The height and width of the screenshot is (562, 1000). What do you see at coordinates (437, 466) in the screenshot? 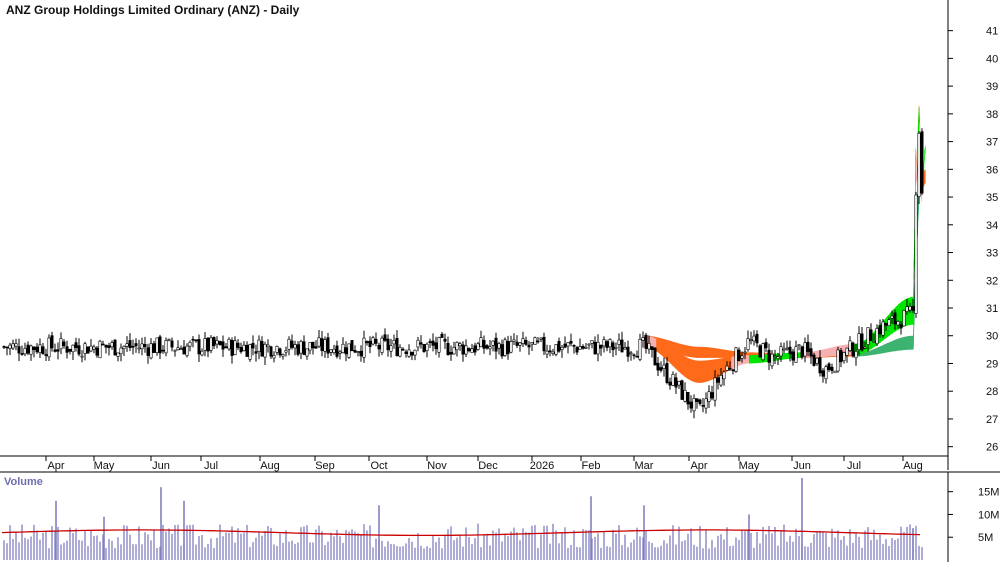
I see `time-tick-label: Nov` at bounding box center [437, 466].